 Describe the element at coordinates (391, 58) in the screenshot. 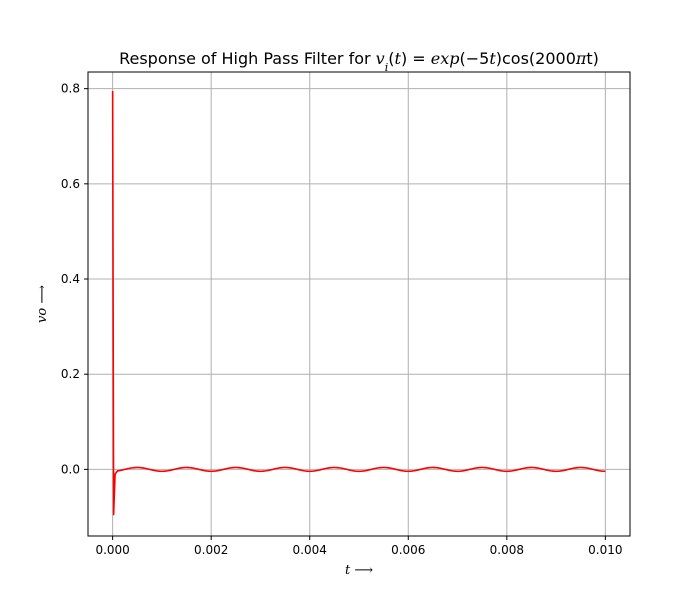

I see `chart-title-math-2: (` at that location.